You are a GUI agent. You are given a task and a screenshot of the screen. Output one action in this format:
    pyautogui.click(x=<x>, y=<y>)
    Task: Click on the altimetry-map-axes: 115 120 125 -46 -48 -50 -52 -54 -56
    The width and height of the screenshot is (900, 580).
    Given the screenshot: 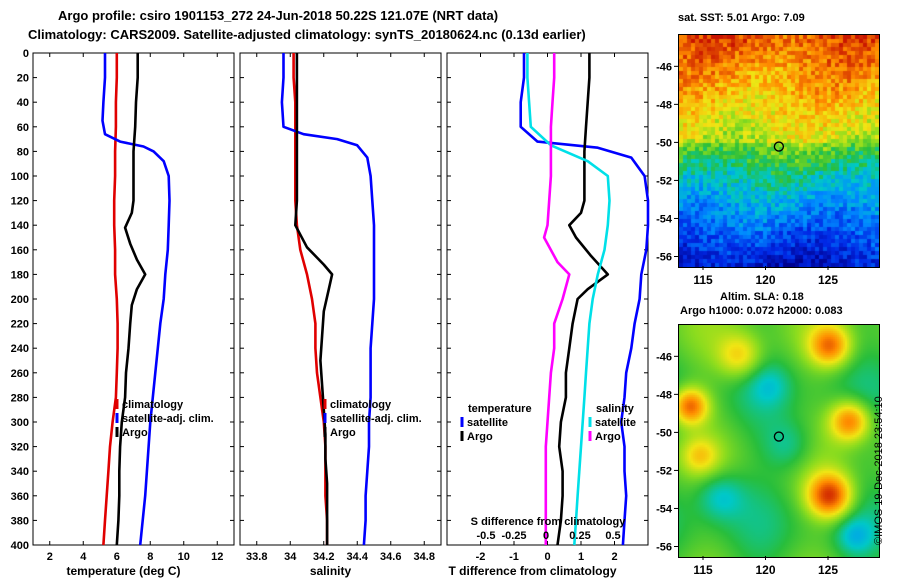 What is the action you would take?
    pyautogui.click(x=747, y=464)
    